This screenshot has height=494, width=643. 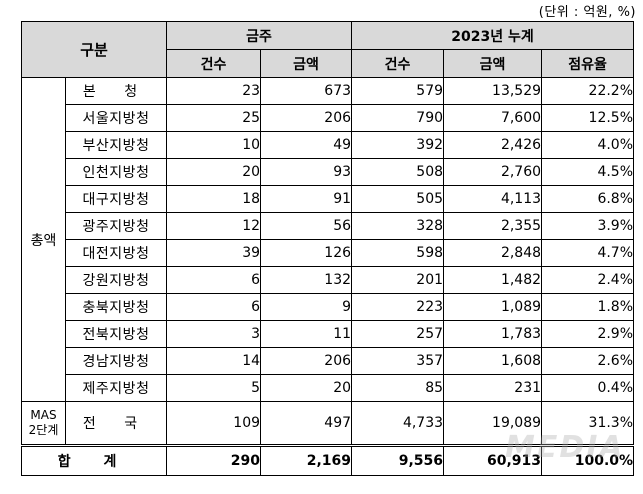 What do you see at coordinates (116, 361) in the screenshot?
I see `region-cell: 경남지방청` at bounding box center [116, 361].